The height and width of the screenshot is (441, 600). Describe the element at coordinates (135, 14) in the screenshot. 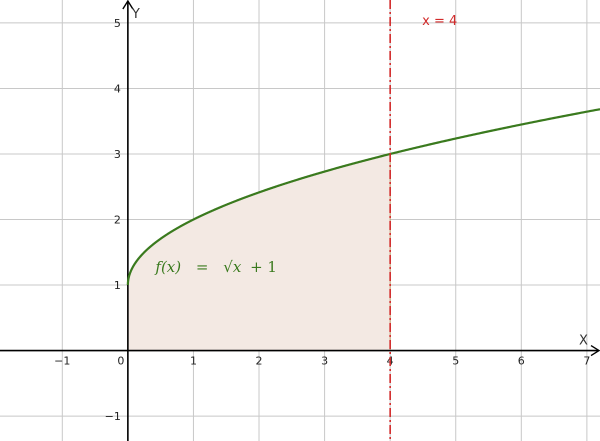

I see `y-axis-label: Y` at that location.